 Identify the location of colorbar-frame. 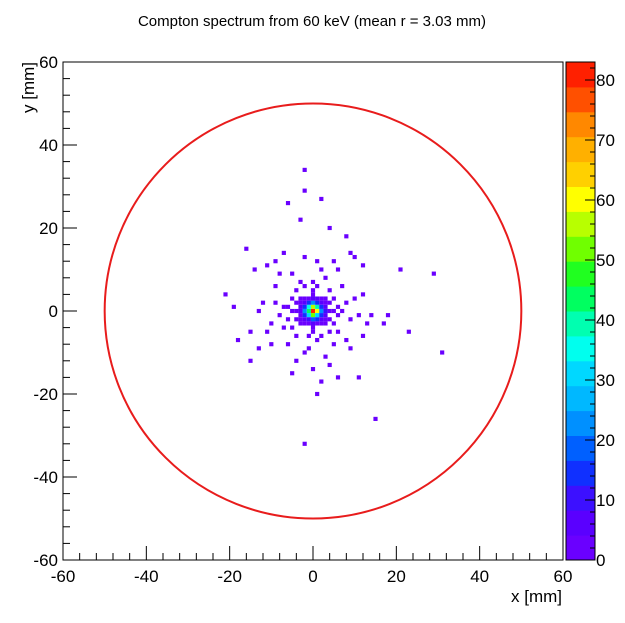
(580, 311).